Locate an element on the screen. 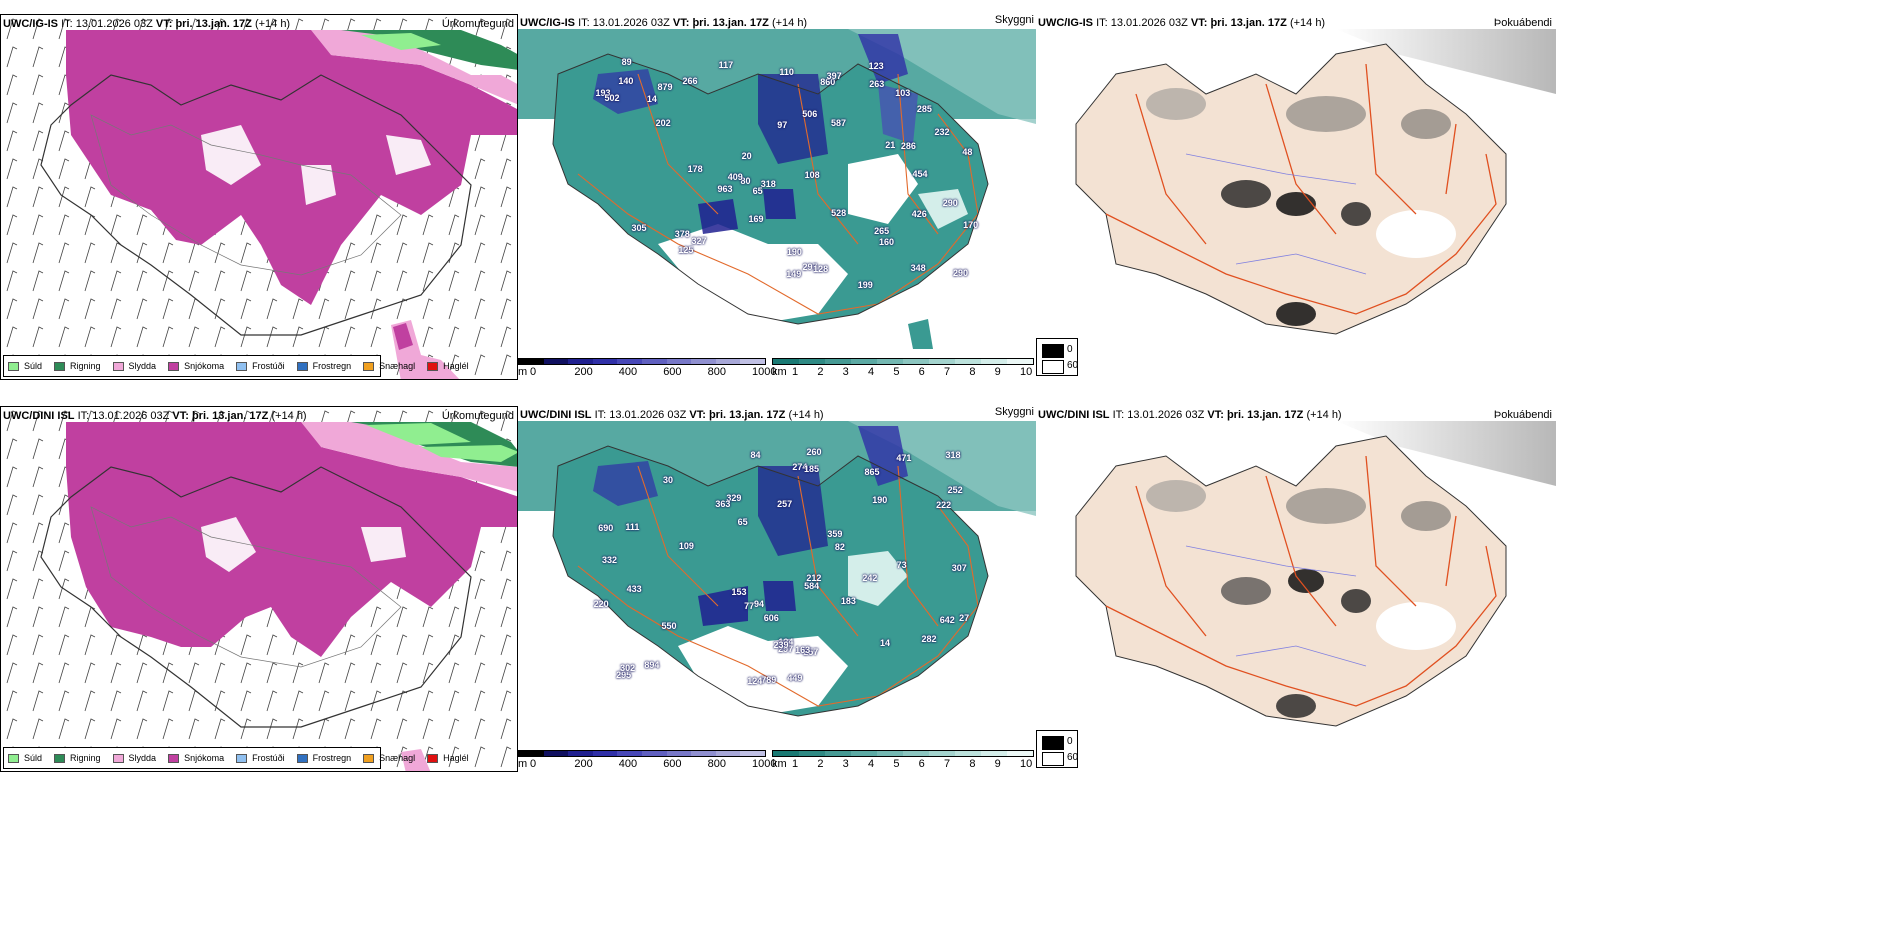 The height and width of the screenshot is (950, 1900). legend-item: Snæhagl is located at coordinates (389, 366).